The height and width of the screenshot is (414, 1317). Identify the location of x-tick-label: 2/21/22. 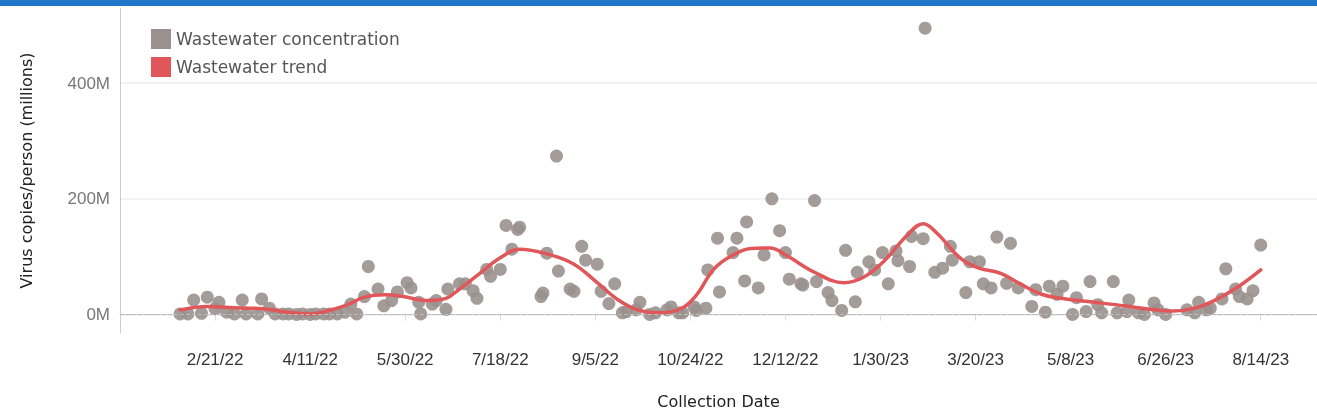
(215, 359).